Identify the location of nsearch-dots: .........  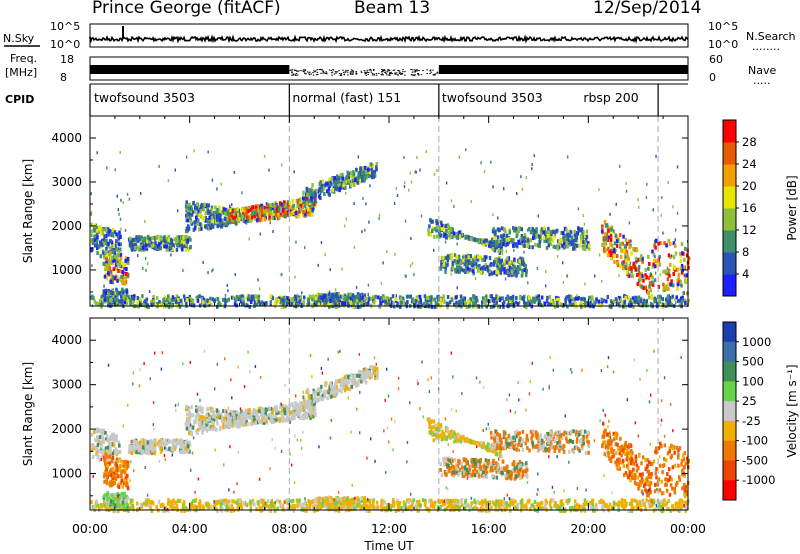
(766, 46).